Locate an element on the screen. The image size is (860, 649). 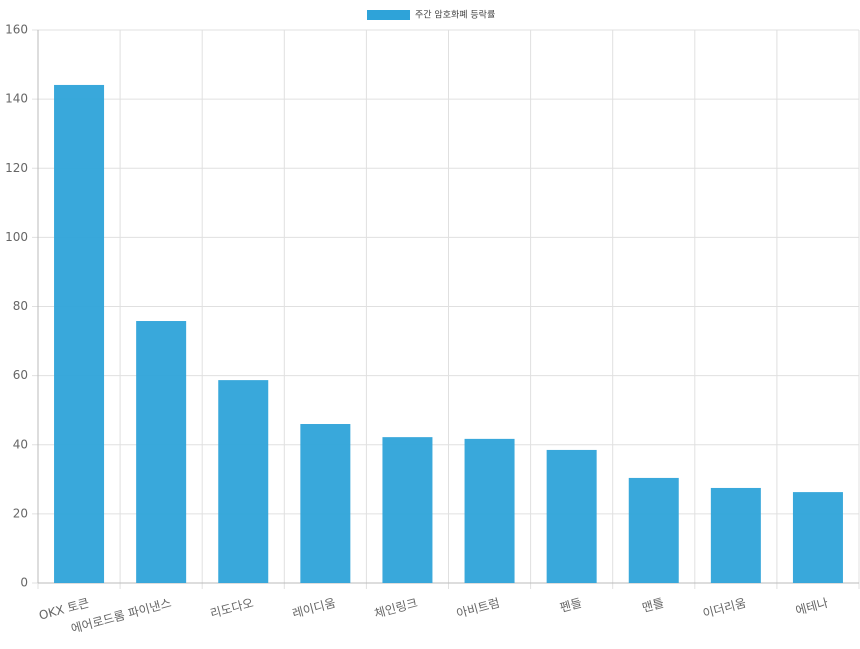
y-tick-label: 0 is located at coordinates (24, 583).